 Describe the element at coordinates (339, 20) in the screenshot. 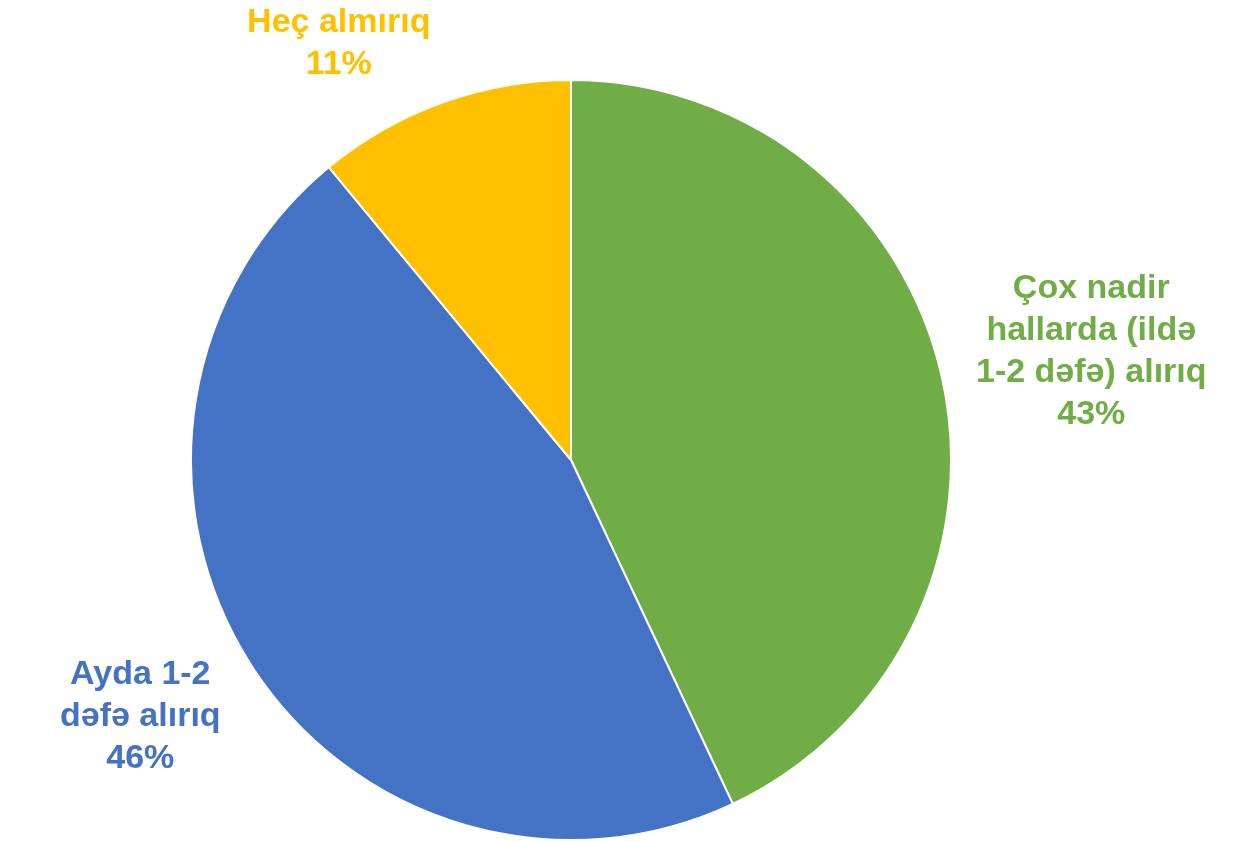

I see `slice-label: Heç almırıq` at that location.